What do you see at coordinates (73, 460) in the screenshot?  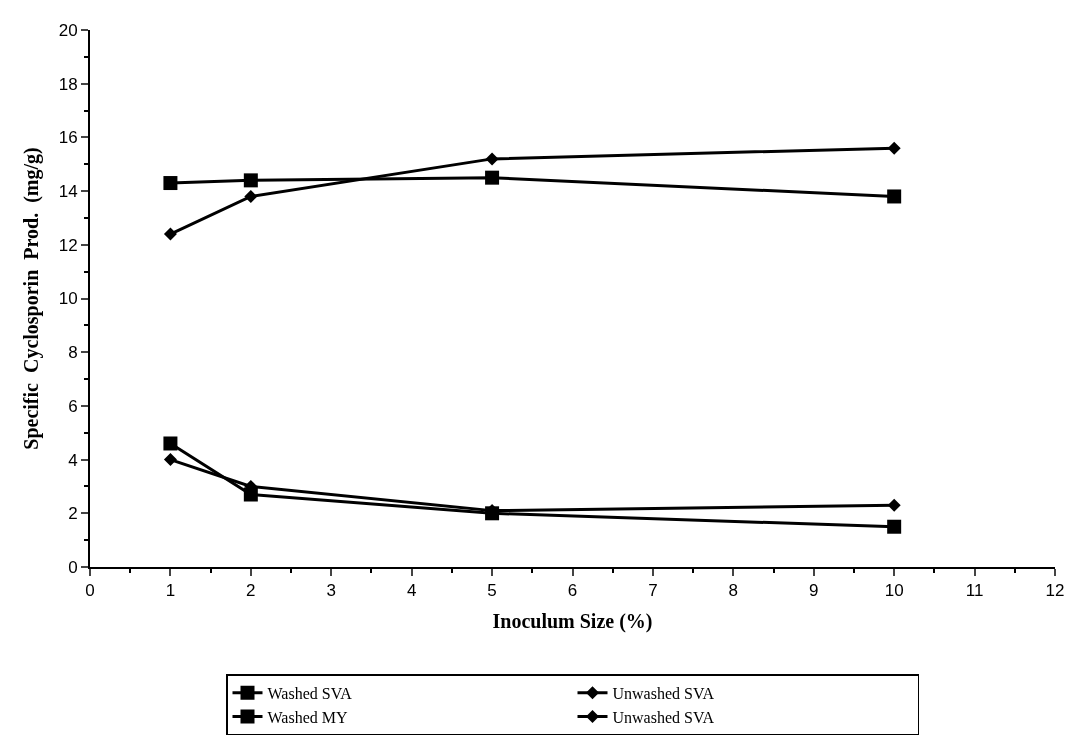 I see `y-tick-label: 4` at bounding box center [73, 460].